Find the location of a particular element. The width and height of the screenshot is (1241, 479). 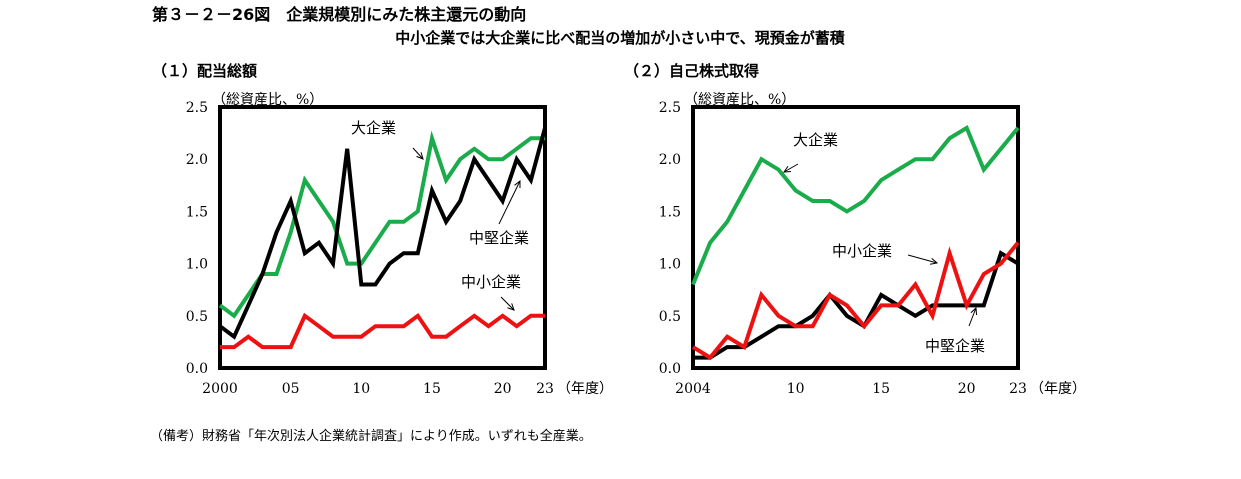

figure-title: 第３－２－26図 企業規模別にみた株主還元の動向 is located at coordinates (339, 14).